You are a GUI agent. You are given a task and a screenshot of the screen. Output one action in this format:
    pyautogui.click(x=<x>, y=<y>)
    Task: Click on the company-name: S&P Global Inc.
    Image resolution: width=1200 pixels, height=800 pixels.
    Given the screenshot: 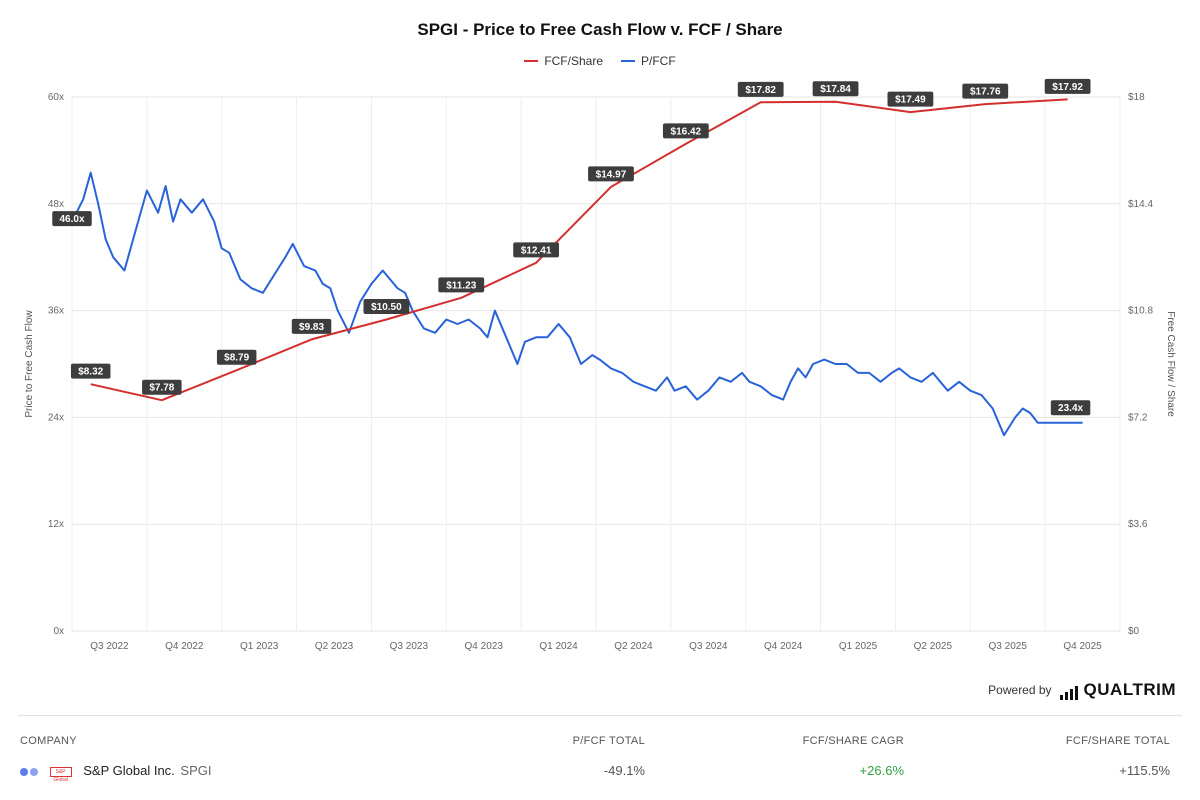 What is the action you would take?
    pyautogui.click(x=129, y=770)
    